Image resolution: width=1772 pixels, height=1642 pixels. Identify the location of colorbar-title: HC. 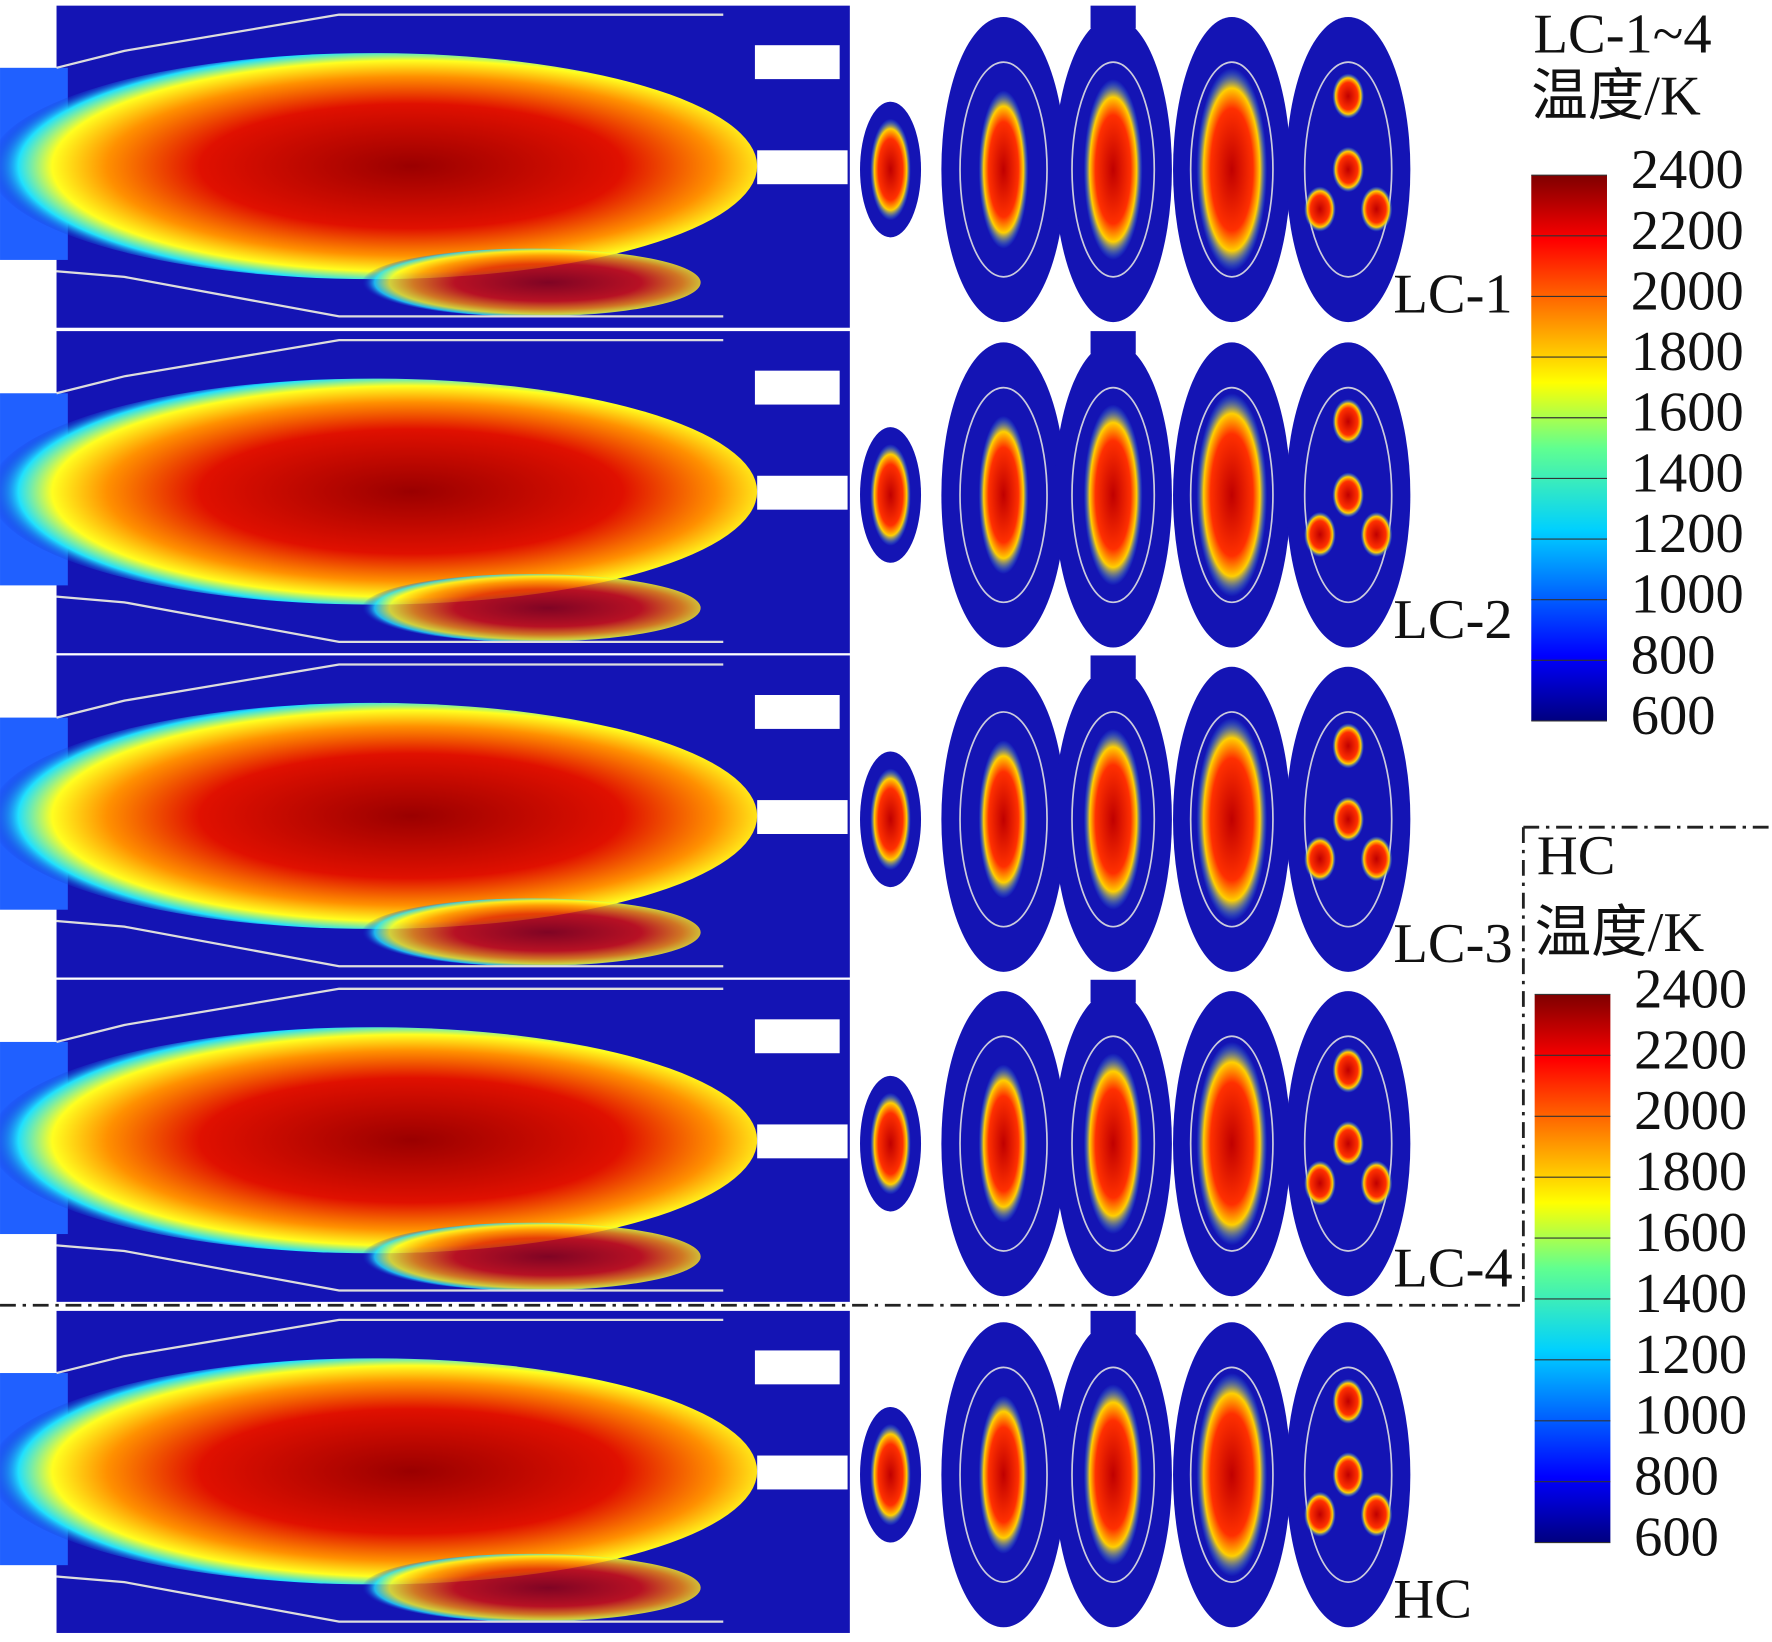
(1576, 856).